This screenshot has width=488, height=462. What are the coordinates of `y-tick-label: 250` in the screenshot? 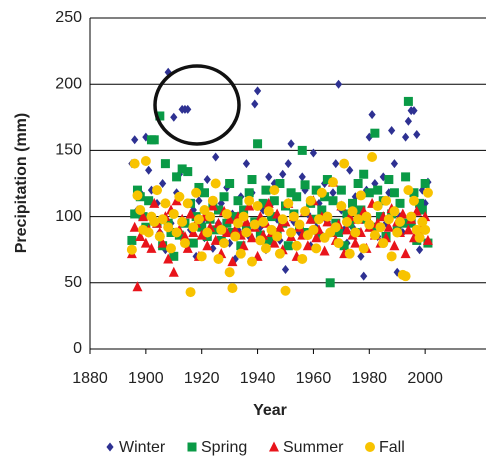 It's located at (68, 17).